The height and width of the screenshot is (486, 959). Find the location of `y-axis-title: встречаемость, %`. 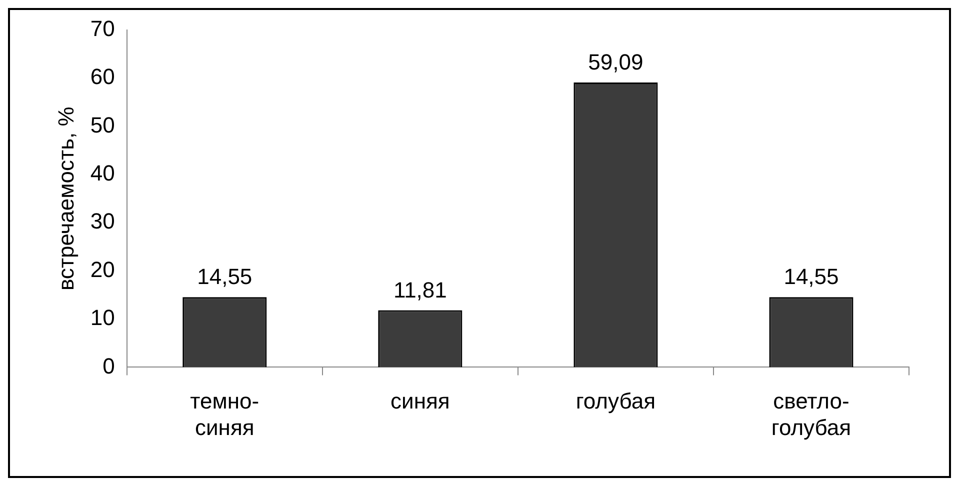

y-axis-title: встречаемость, % is located at coordinates (65, 198).